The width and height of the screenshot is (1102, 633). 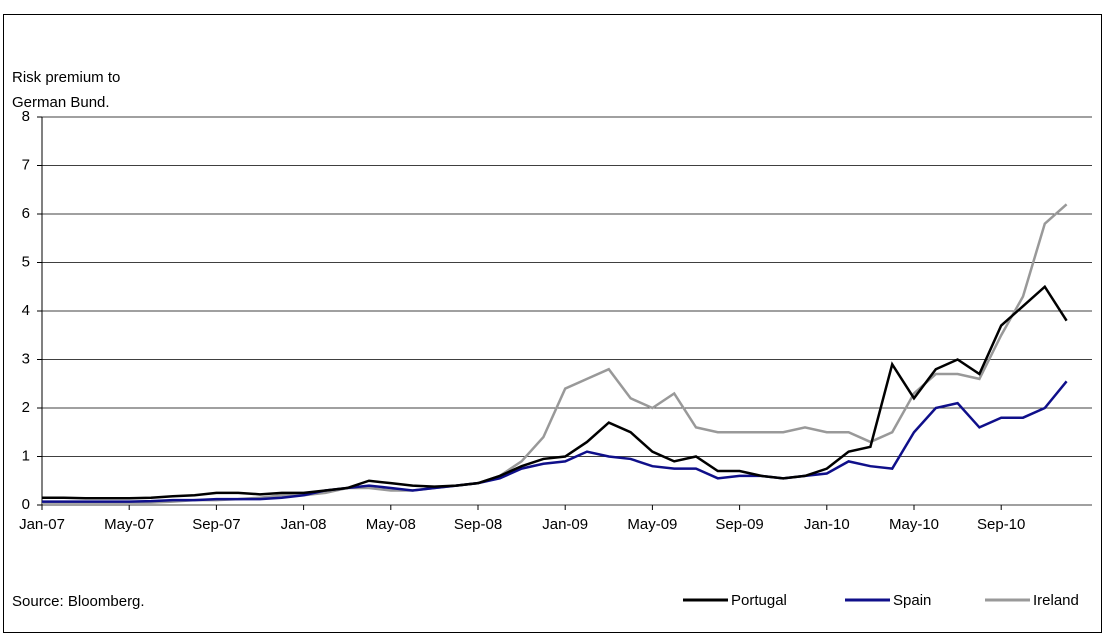 What do you see at coordinates (26, 358) in the screenshot?
I see `y-tick-label: 3` at bounding box center [26, 358].